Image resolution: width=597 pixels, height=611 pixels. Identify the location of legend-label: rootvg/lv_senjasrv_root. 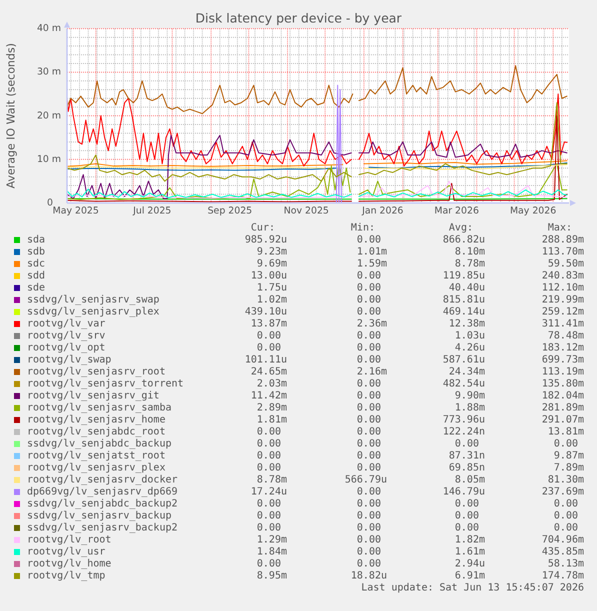
(96, 372).